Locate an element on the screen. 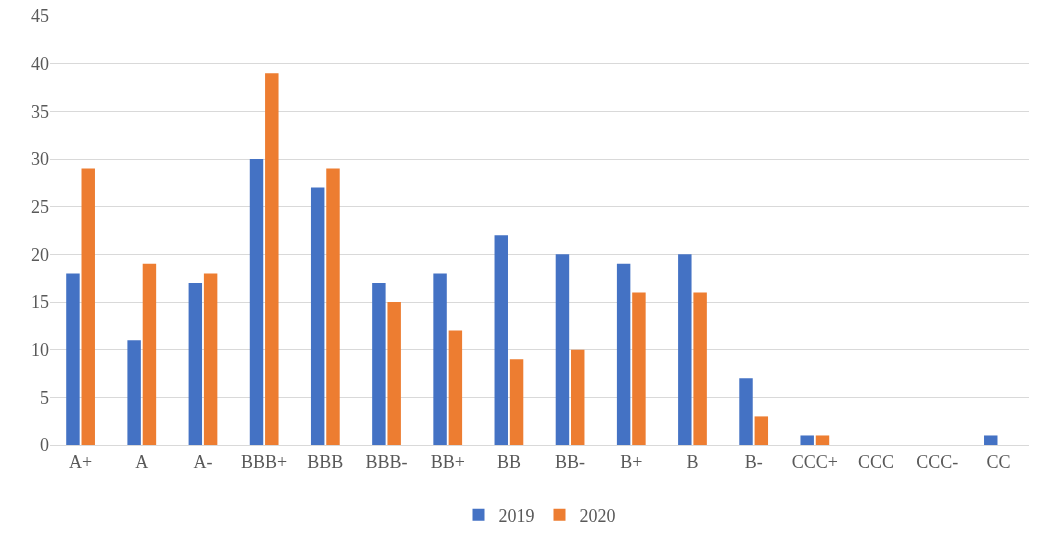  y-tick-label: 10 is located at coordinates (40, 349).